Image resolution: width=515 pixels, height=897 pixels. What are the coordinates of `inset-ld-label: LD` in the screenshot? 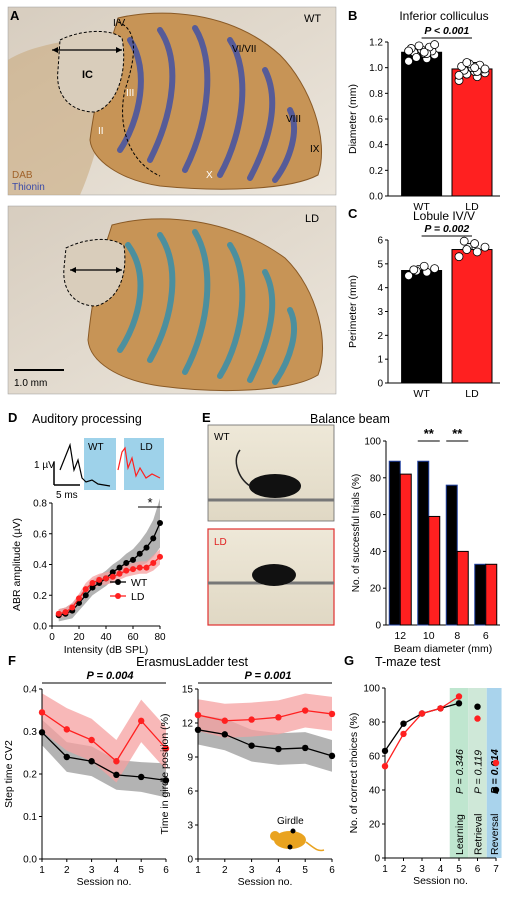 It's located at (146, 447).